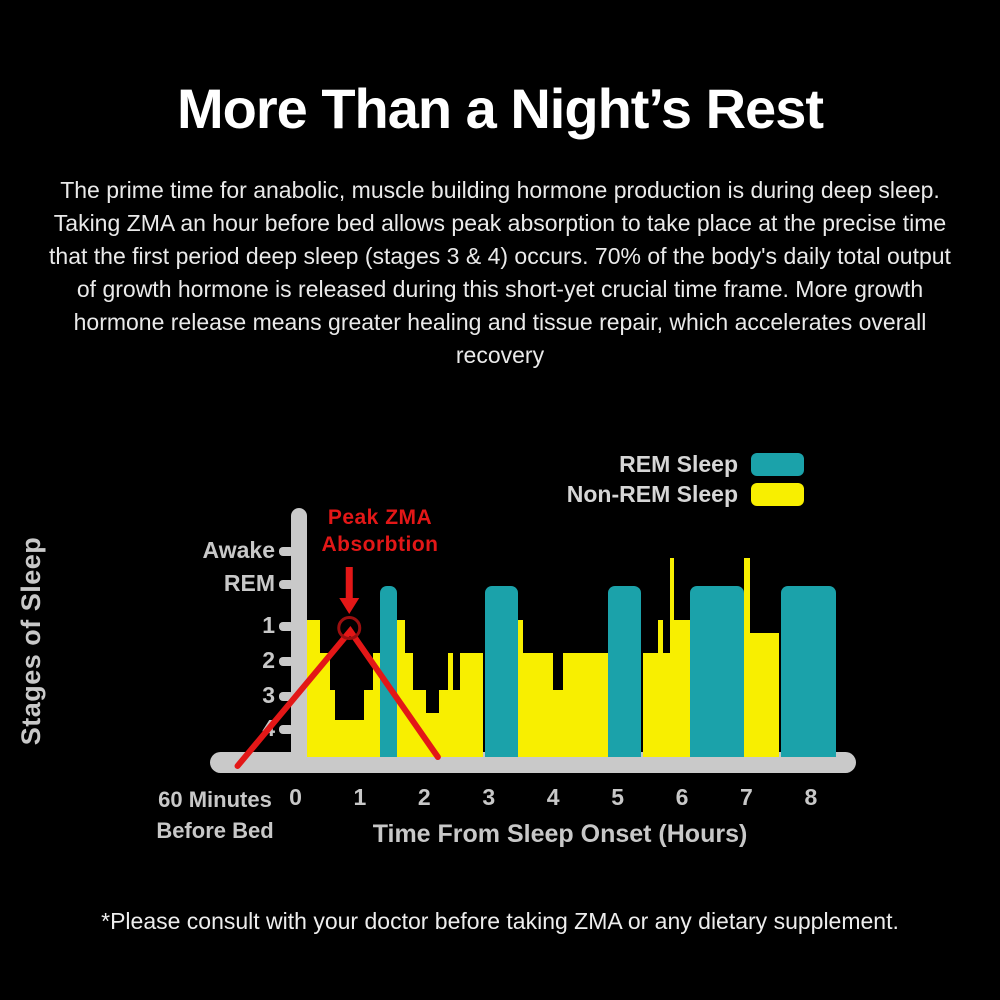 The image size is (1000, 1000). I want to click on x-tick-label: 4, so click(553, 797).